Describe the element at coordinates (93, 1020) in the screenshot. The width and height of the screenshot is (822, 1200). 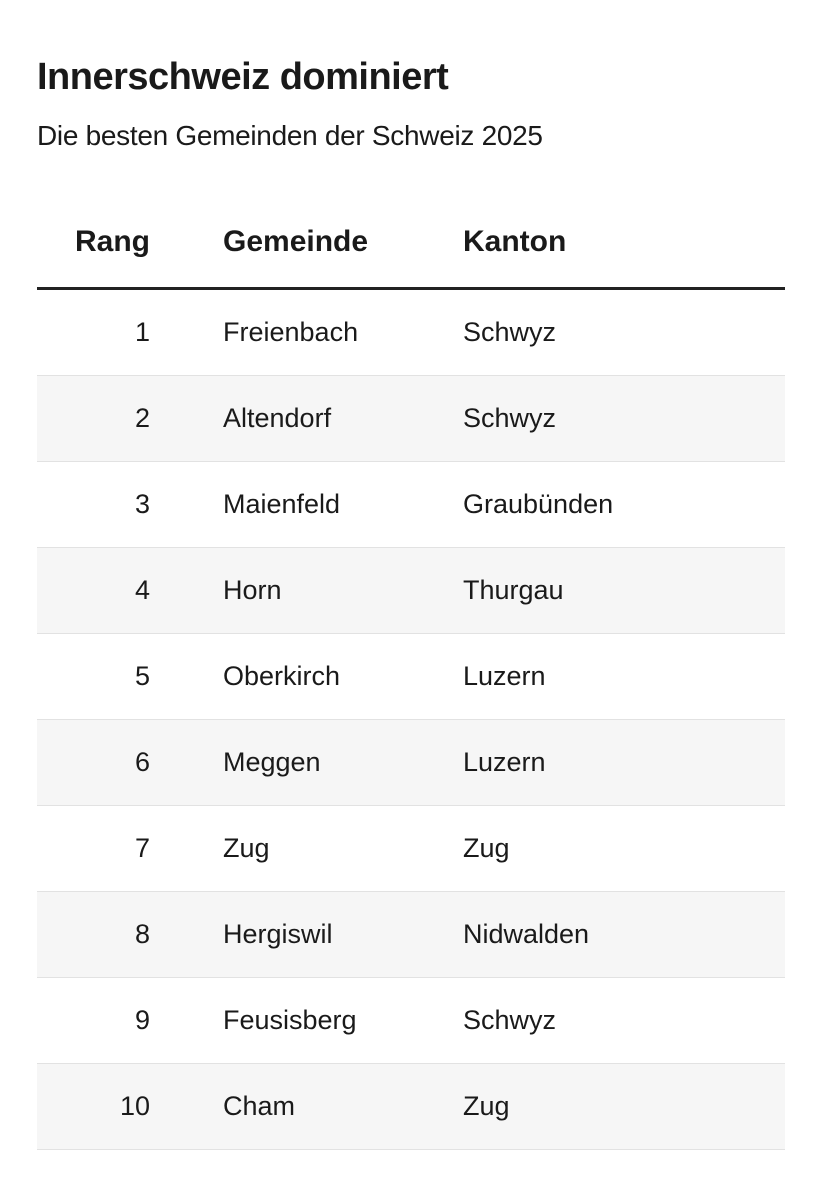
I see `table-cell: 9` at that location.